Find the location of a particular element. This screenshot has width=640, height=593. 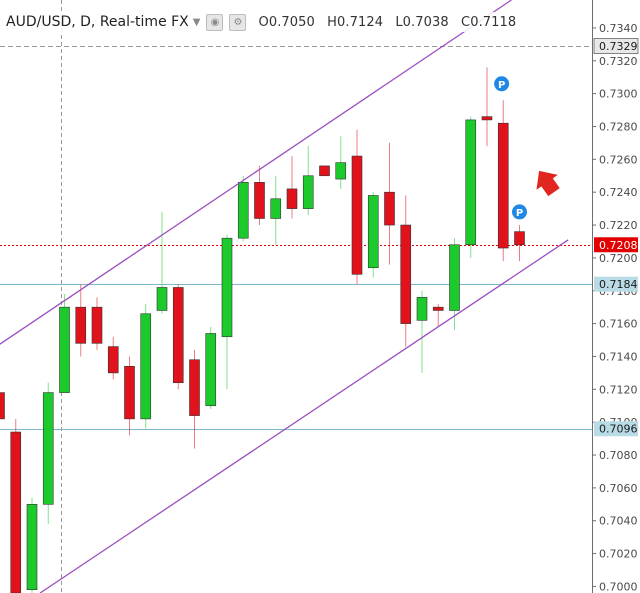

tick-label-14: 0.7060 is located at coordinates (618, 488).